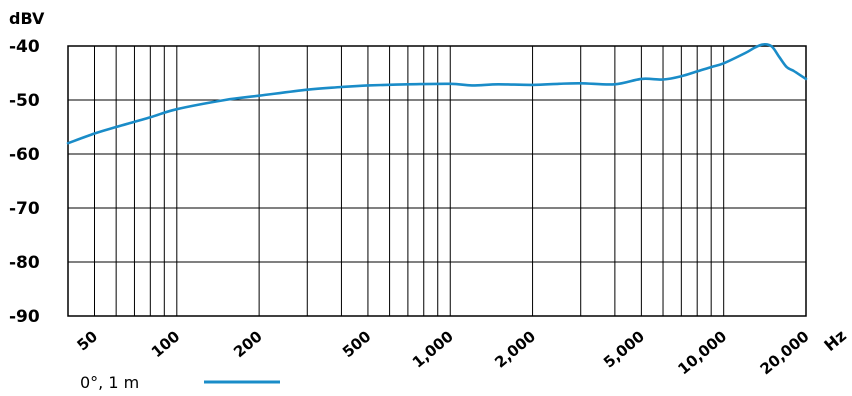  What do you see at coordinates (27, 18) in the screenshot?
I see `y-axis-unit-label: dBV` at bounding box center [27, 18].